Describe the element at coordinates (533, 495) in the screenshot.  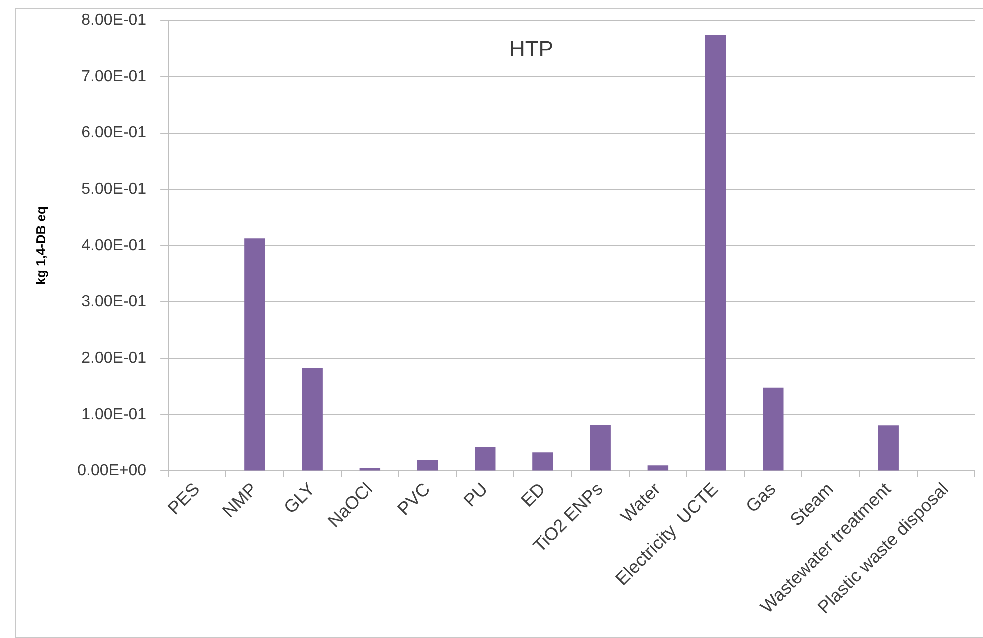
I see `x-tick-label: ED` at that location.